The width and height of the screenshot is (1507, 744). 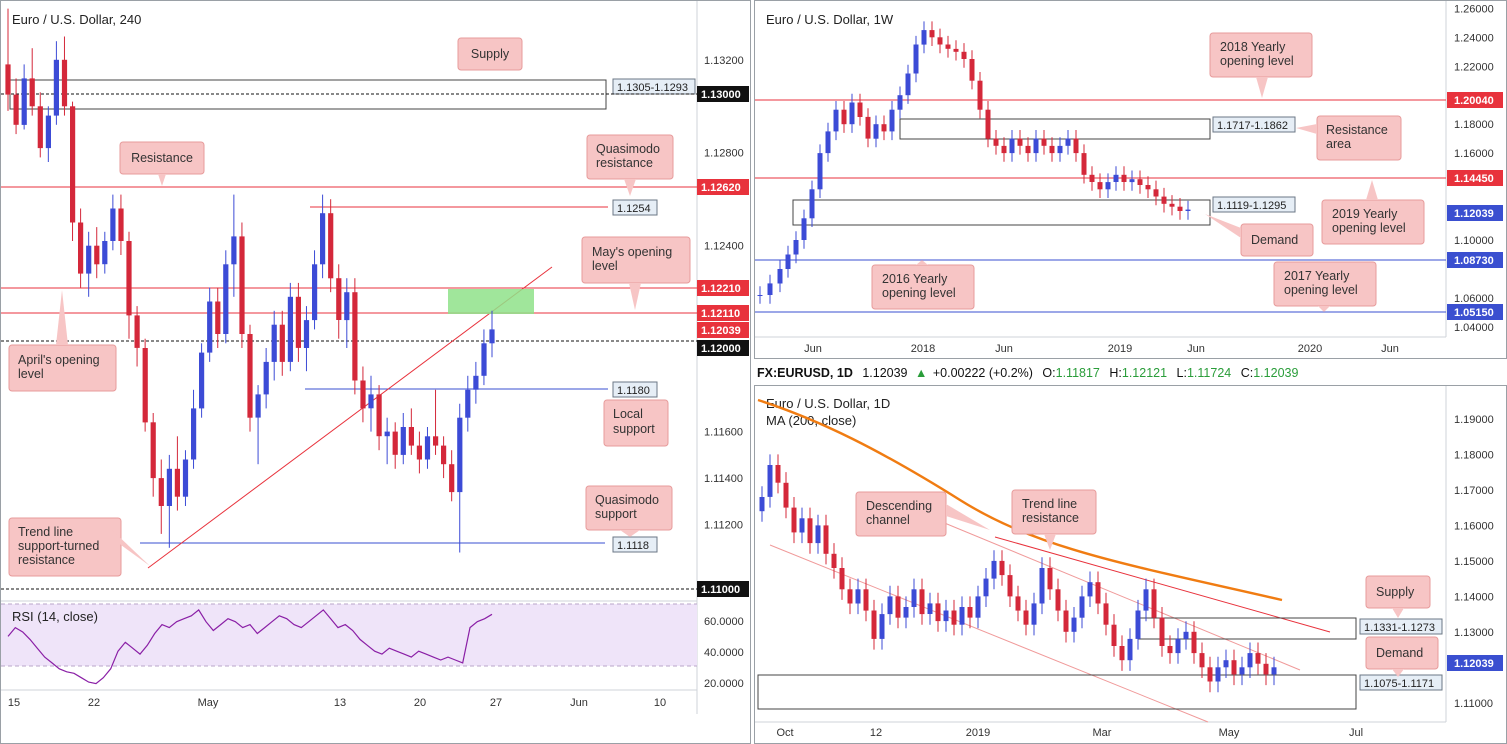 I want to click on w1-axis-label-1: 1.20040, so click(x=1474, y=101).